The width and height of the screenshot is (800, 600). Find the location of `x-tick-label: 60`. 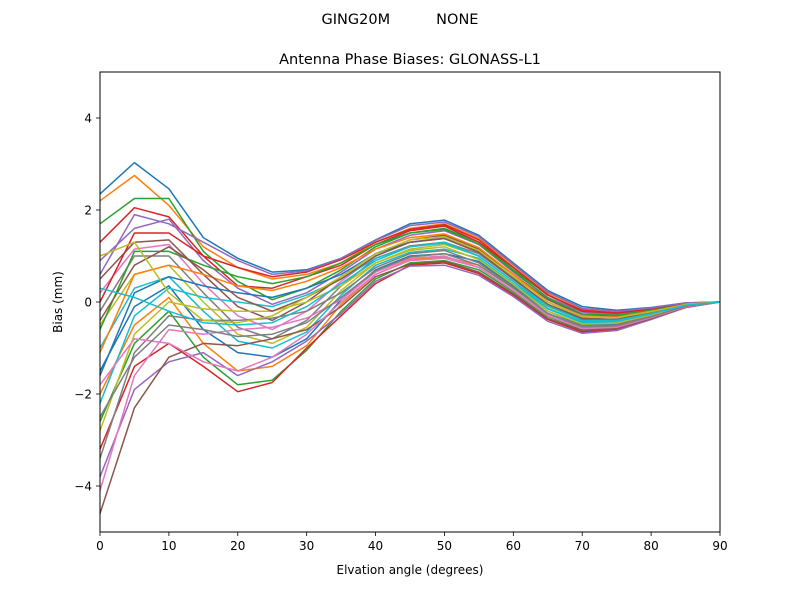

x-tick-label: 60 is located at coordinates (513, 546).